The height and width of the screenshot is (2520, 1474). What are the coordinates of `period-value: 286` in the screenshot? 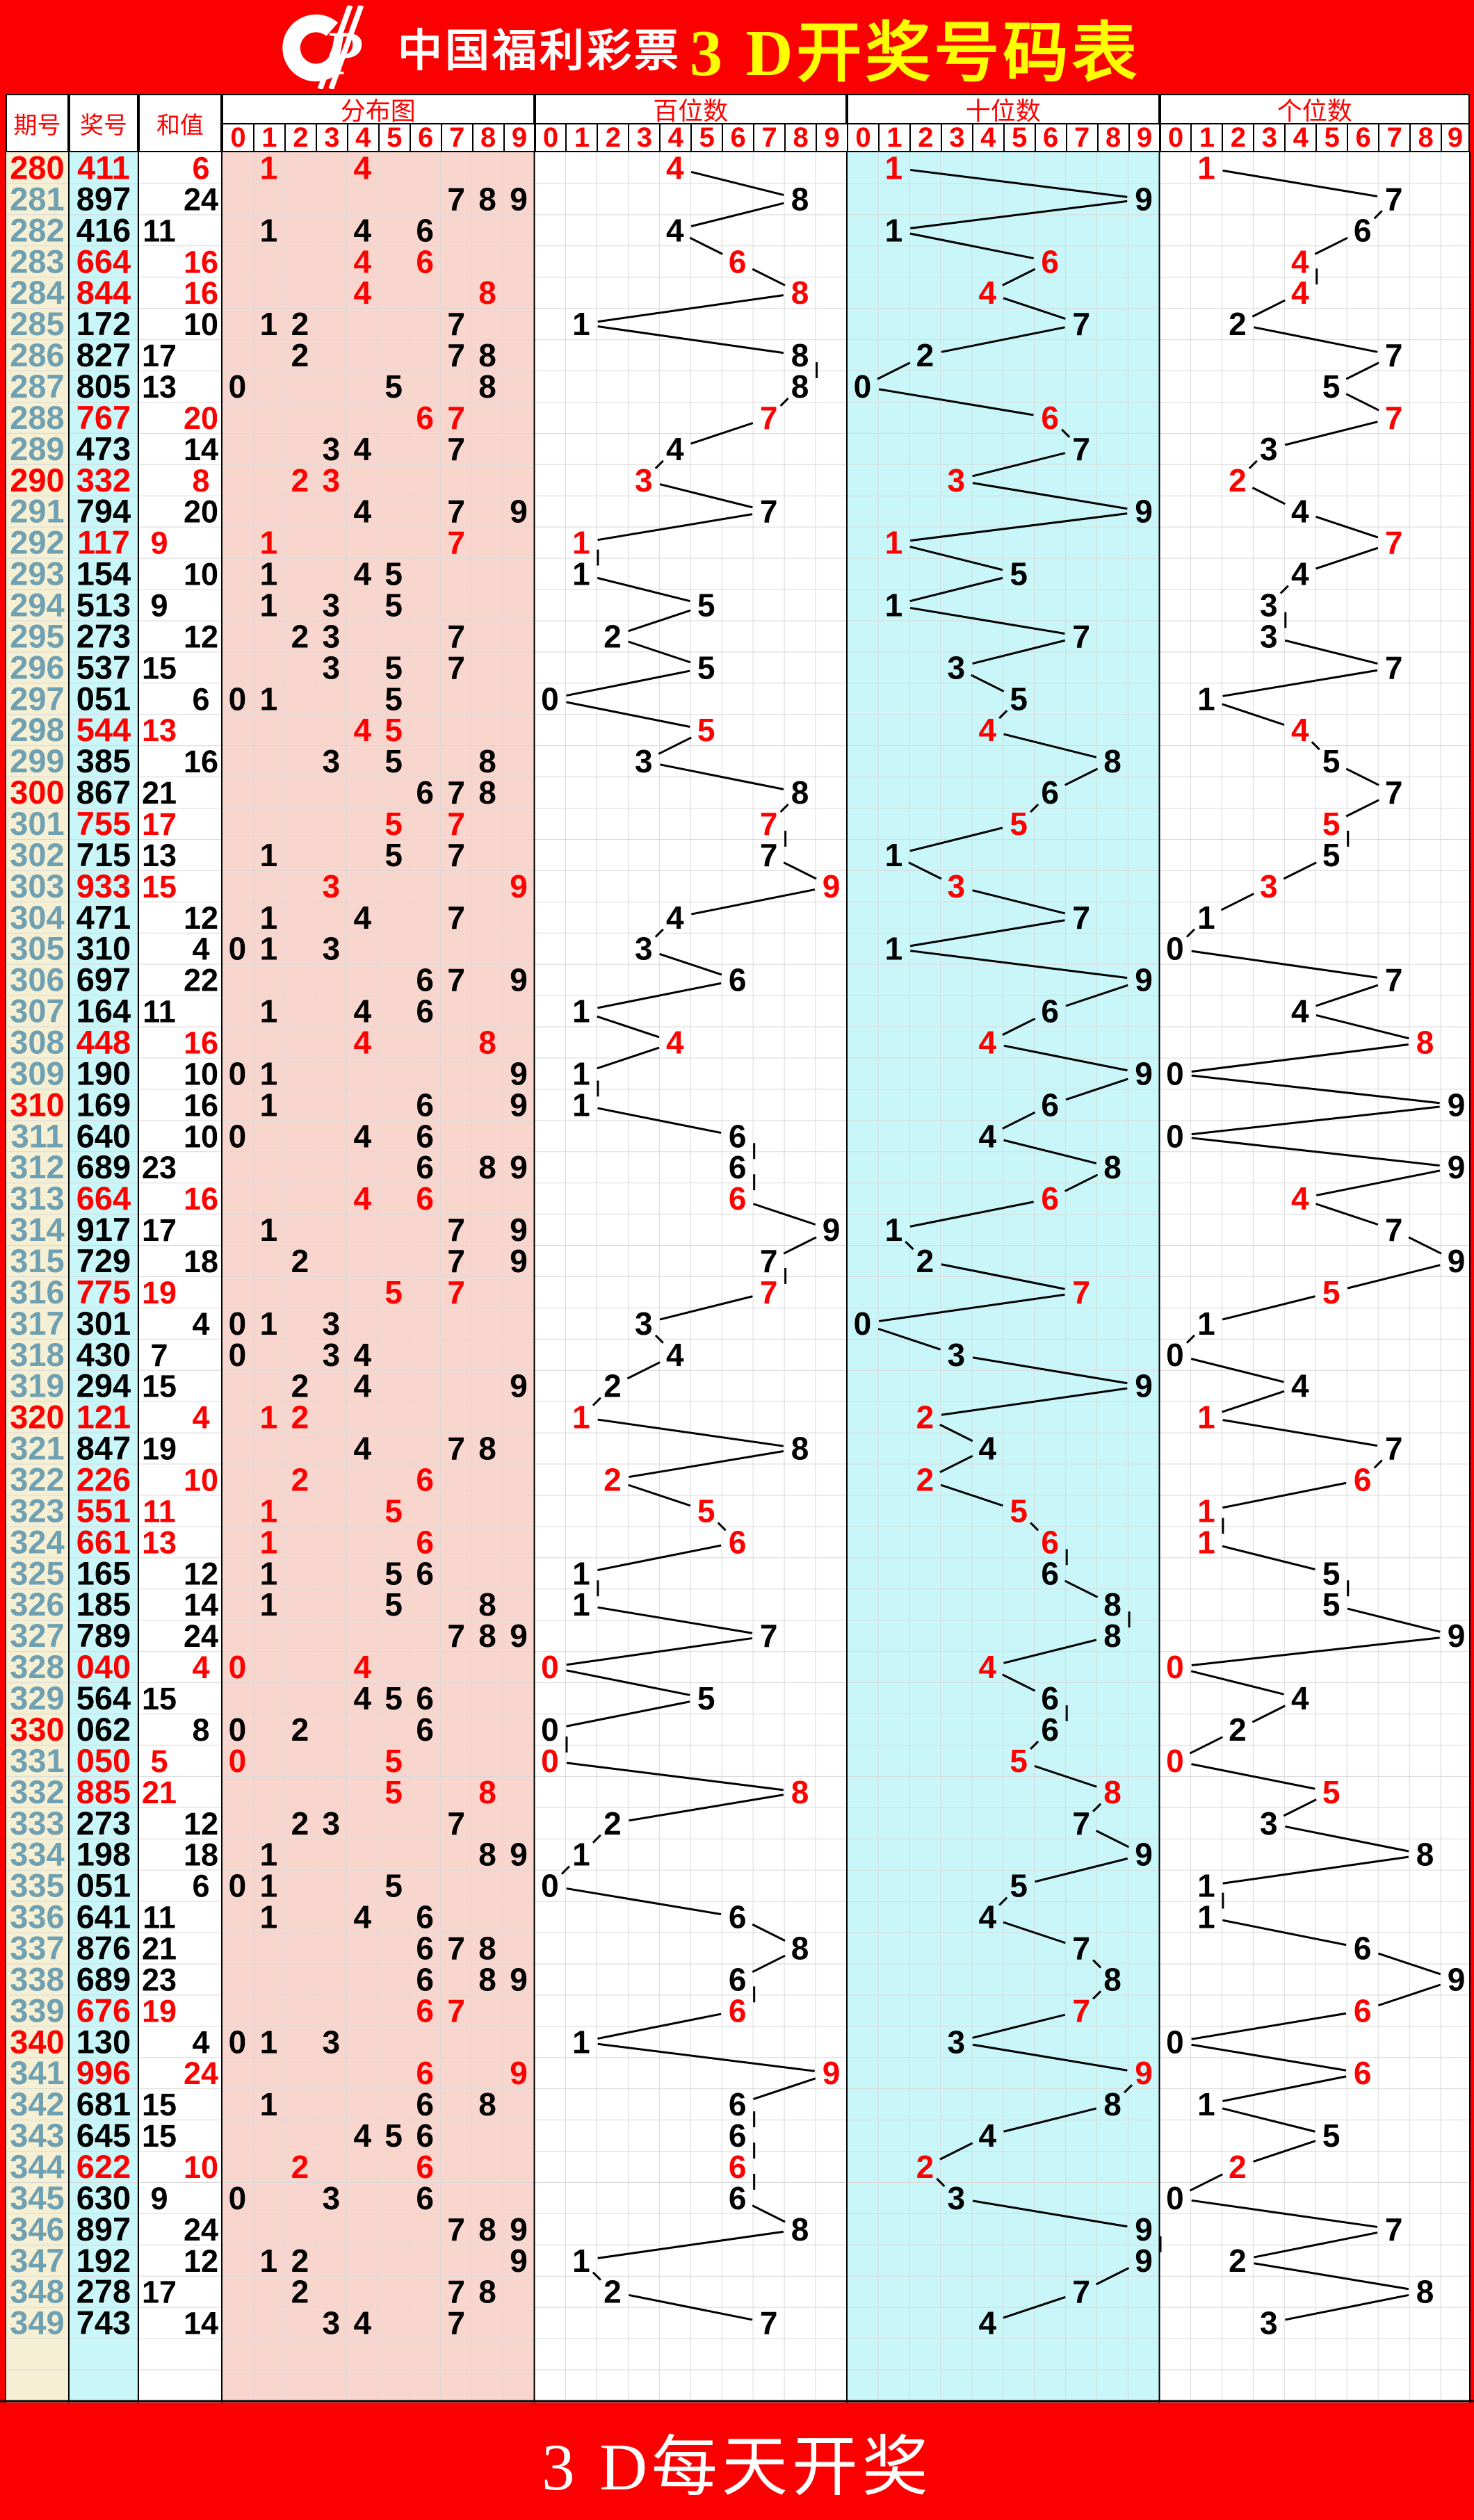 It's located at (37, 354).